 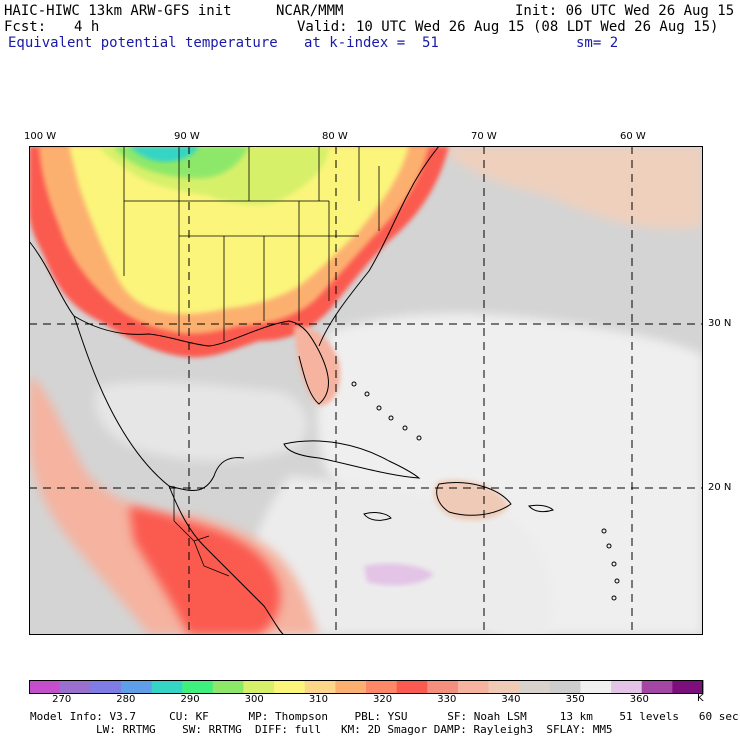 I want to click on colorbar-tick-label: 350, so click(x=575, y=699).